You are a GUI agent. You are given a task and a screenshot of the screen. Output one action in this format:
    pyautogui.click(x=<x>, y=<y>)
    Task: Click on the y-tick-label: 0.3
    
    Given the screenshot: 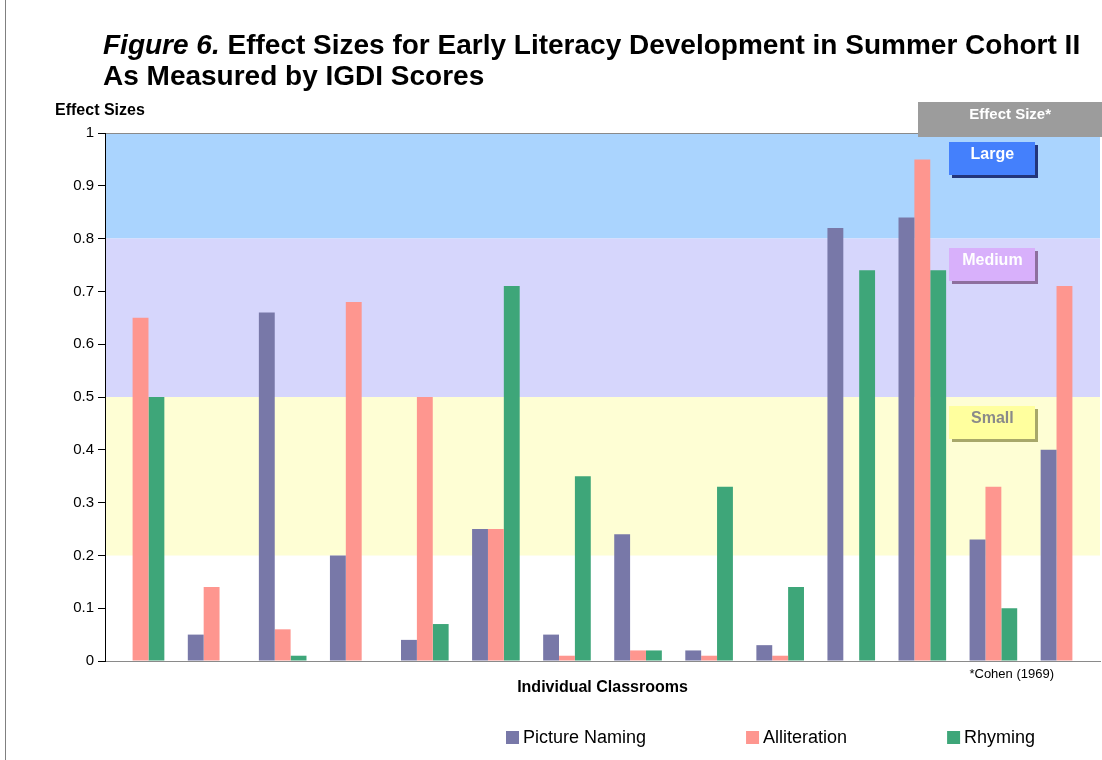 What is the action you would take?
    pyautogui.click(x=83, y=501)
    